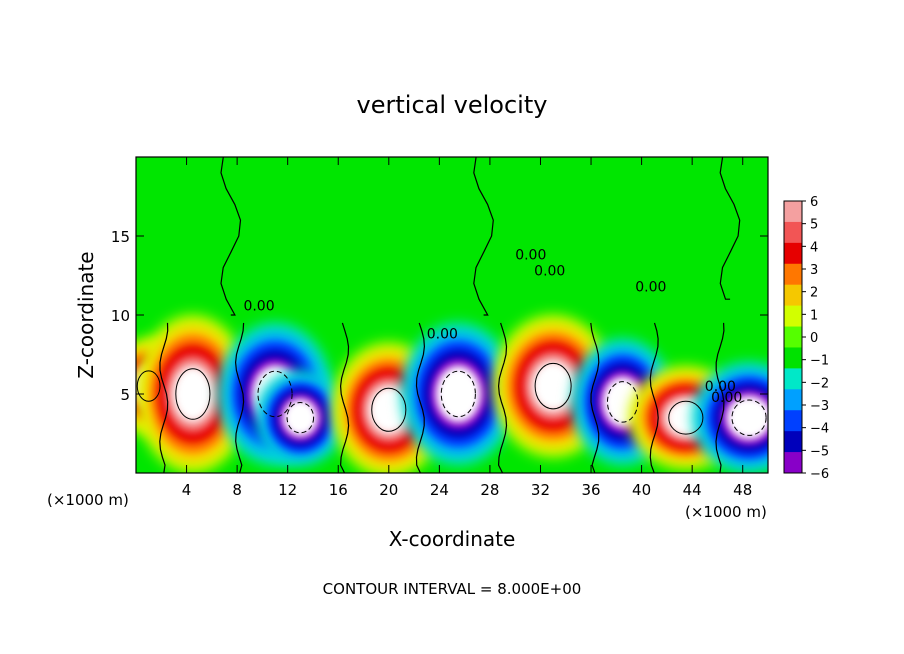 The image size is (904, 654). What do you see at coordinates (641, 490) in the screenshot?
I see `x-tick-label: 40` at bounding box center [641, 490].